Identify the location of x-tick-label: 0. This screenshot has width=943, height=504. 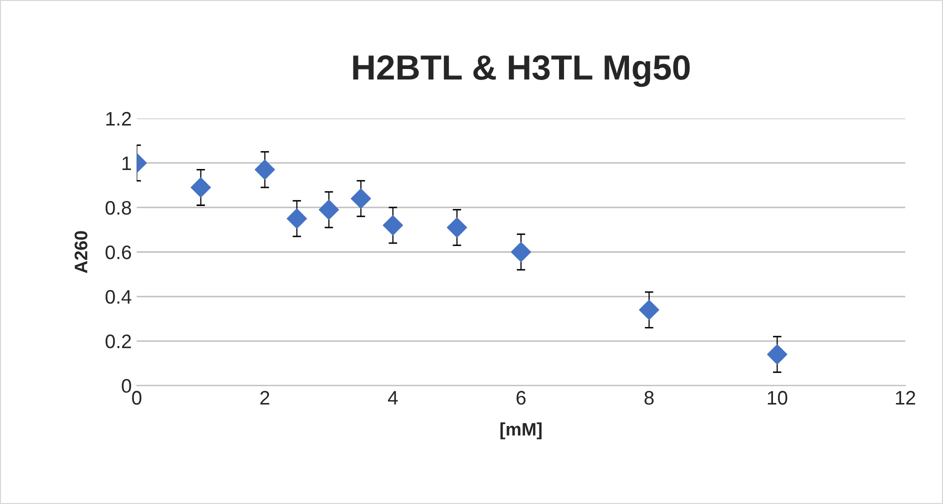
(137, 397).